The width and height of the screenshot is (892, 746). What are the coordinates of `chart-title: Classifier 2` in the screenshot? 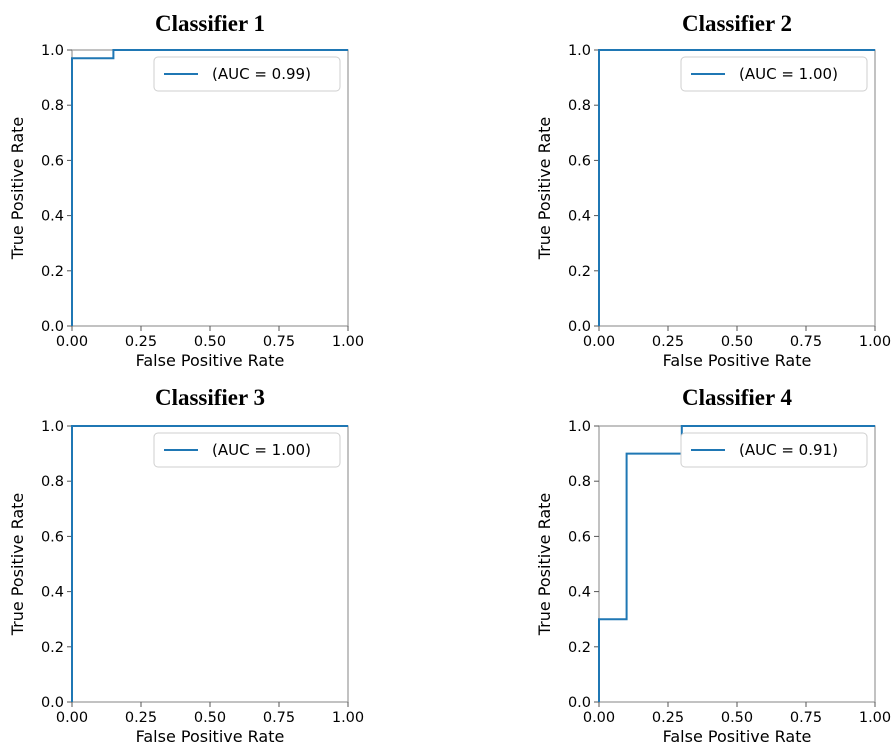 It's located at (737, 23).